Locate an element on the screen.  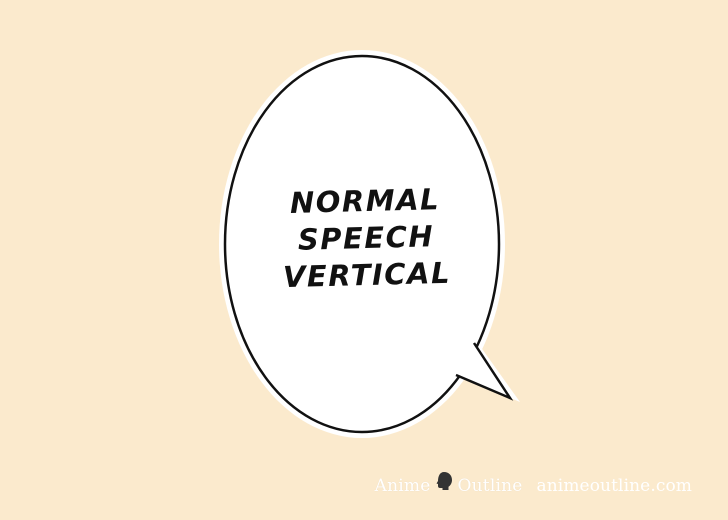
head-silhouette-icon is located at coordinates (444, 481).